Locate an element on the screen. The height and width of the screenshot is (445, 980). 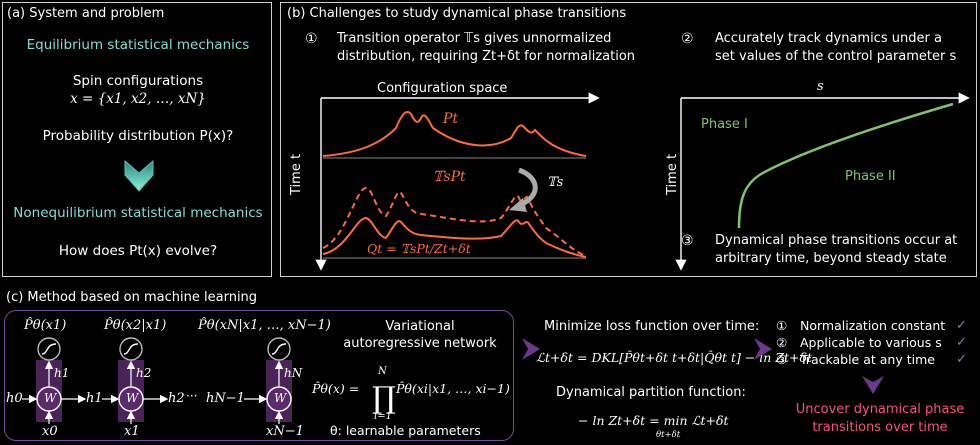
x1-label: x1 is located at coordinates (132, 431).